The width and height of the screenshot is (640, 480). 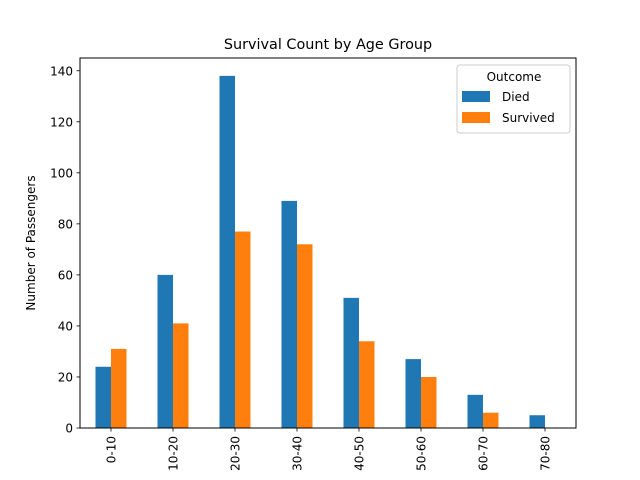 What do you see at coordinates (61, 122) in the screenshot?
I see `y-tick-label: 120` at bounding box center [61, 122].